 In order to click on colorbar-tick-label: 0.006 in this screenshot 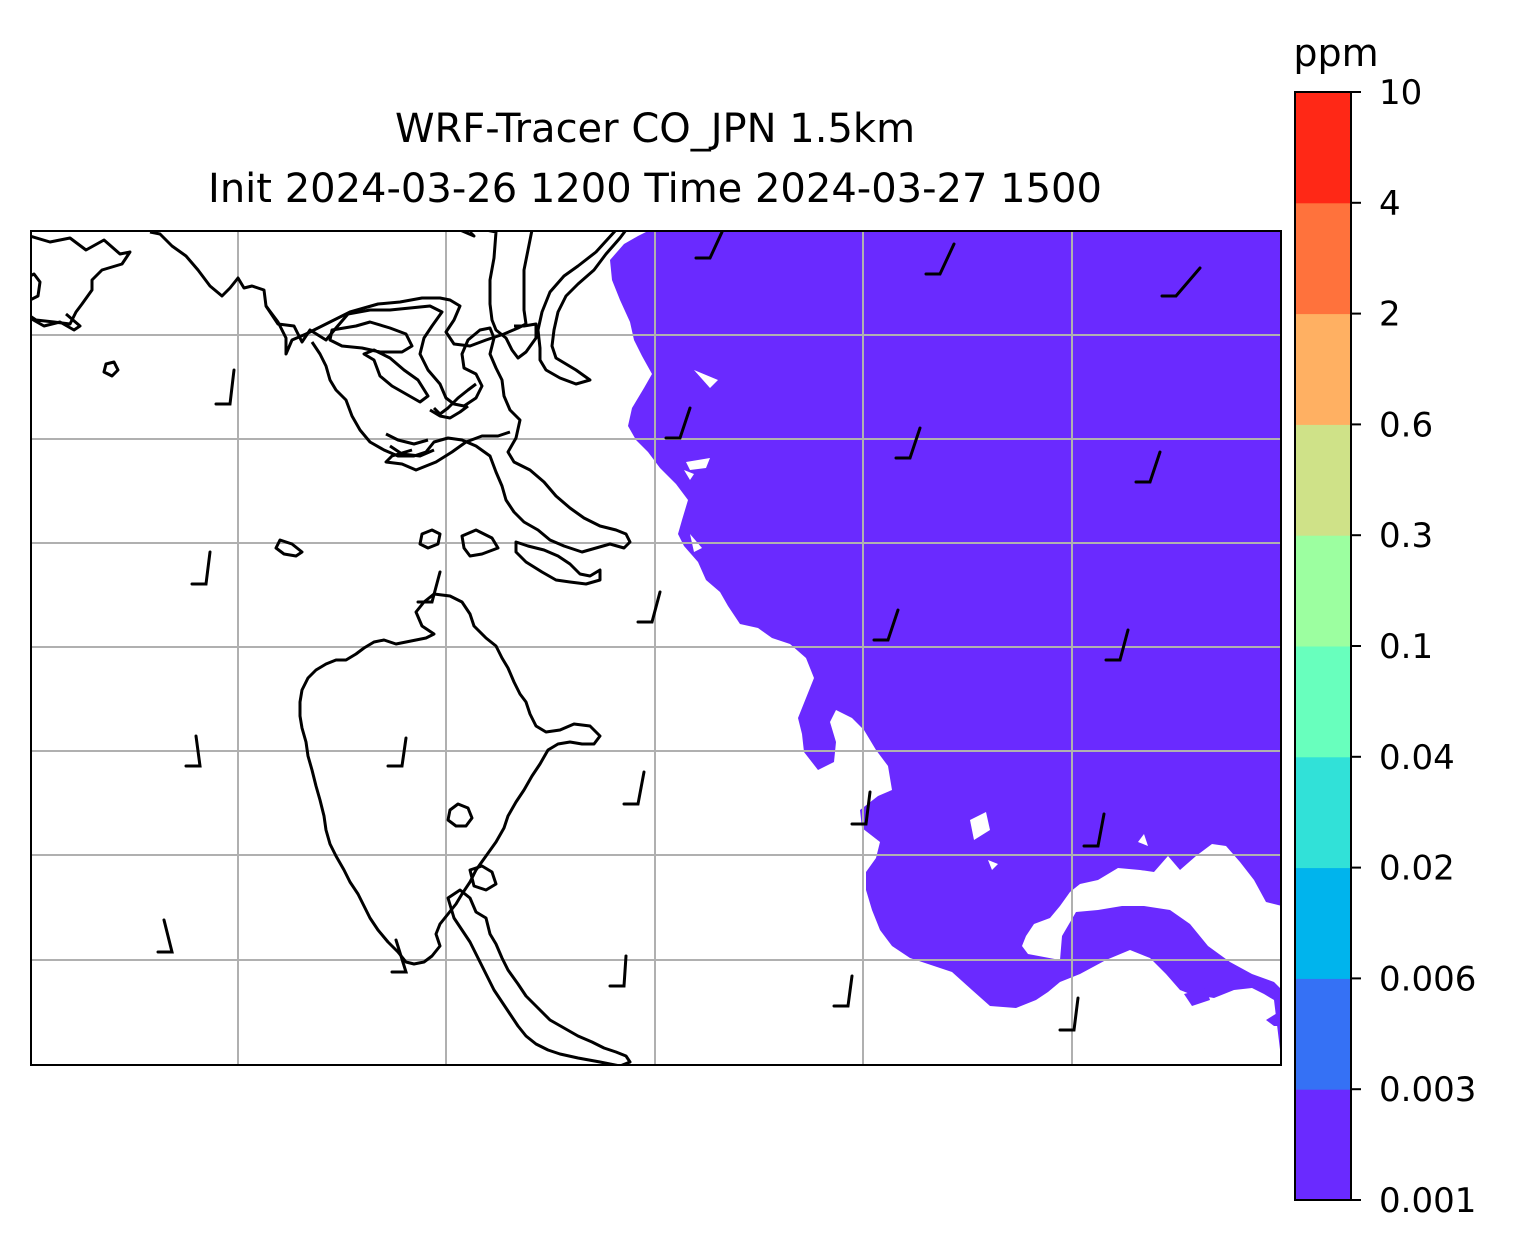, I will do `click(1427, 979)`.